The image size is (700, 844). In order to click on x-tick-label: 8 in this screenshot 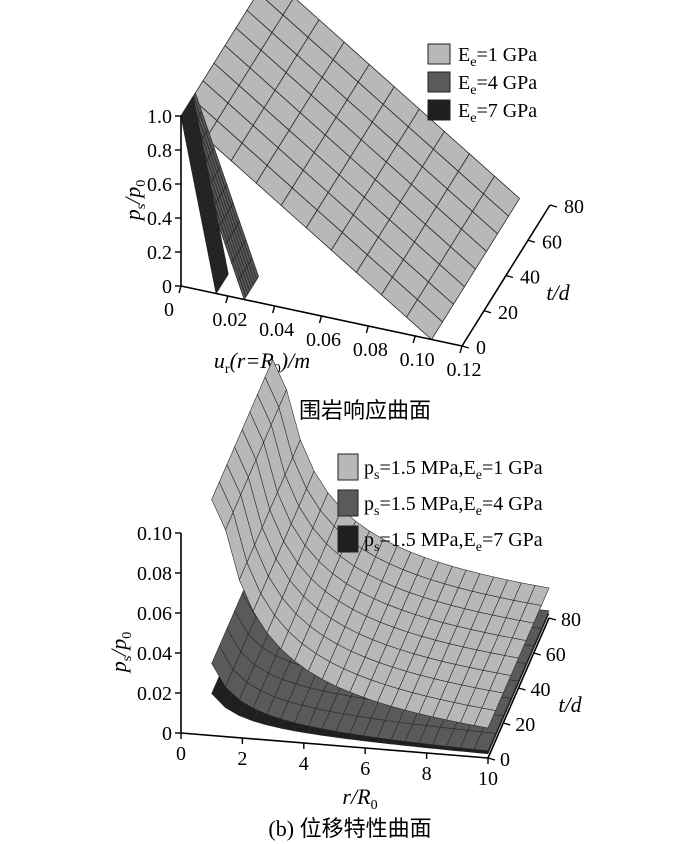, I will do `click(427, 774)`.